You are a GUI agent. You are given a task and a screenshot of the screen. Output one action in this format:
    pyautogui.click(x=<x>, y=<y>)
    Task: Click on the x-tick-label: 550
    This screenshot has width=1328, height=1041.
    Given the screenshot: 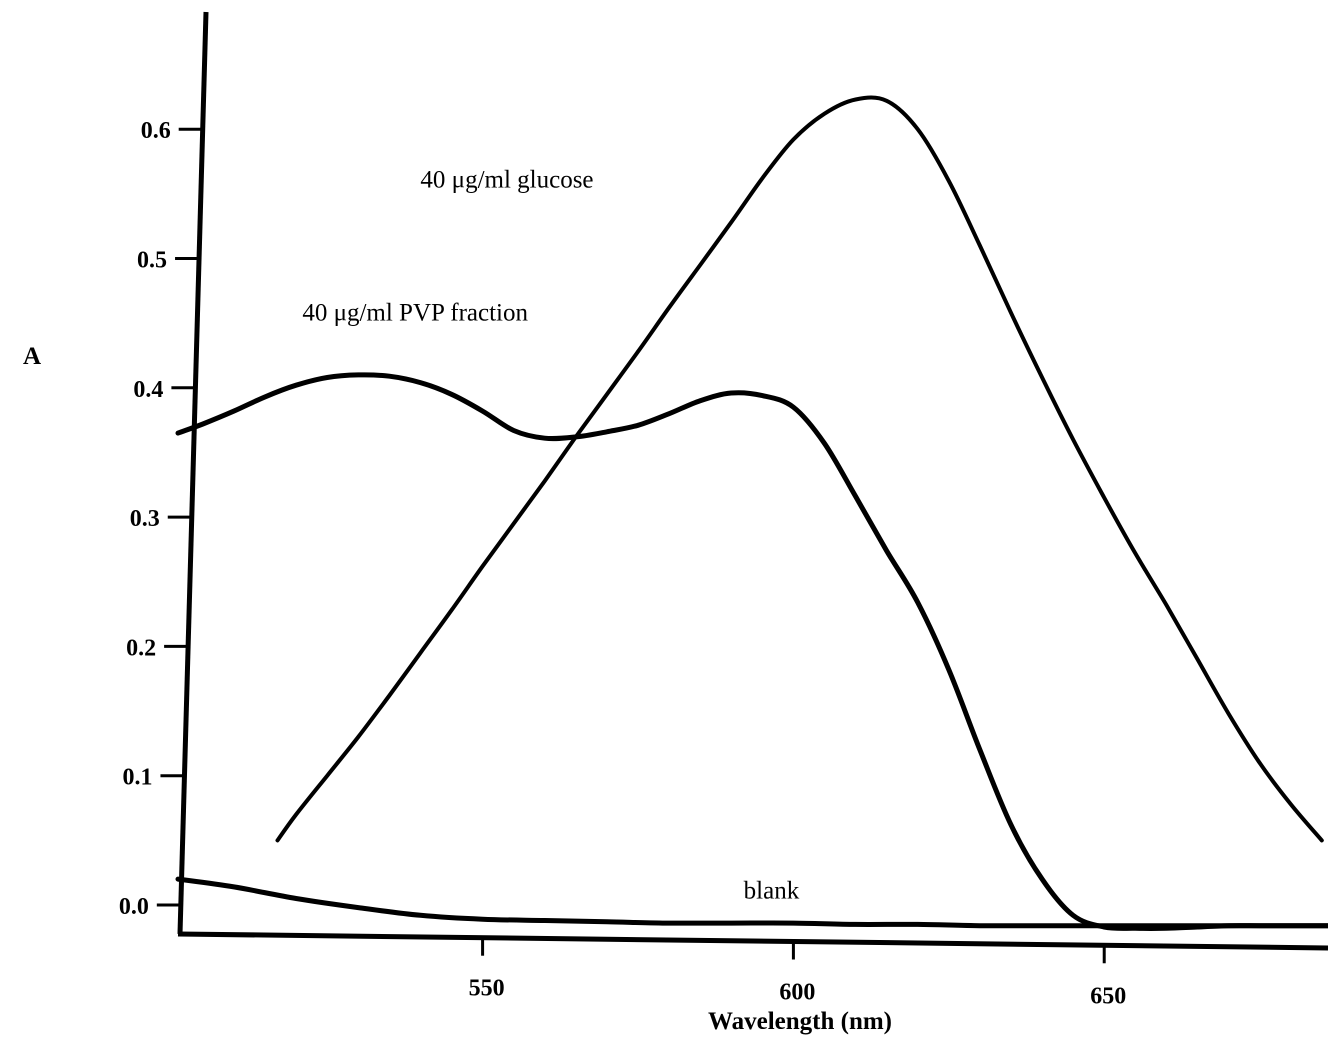 What is the action you would take?
    pyautogui.click(x=487, y=989)
    